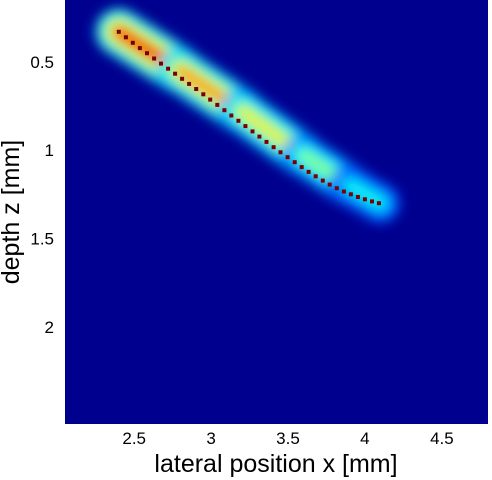 This screenshot has height=480, width=492. Describe the element at coordinates (442, 438) in the screenshot. I see `x-tick-label: 4.5` at that location.